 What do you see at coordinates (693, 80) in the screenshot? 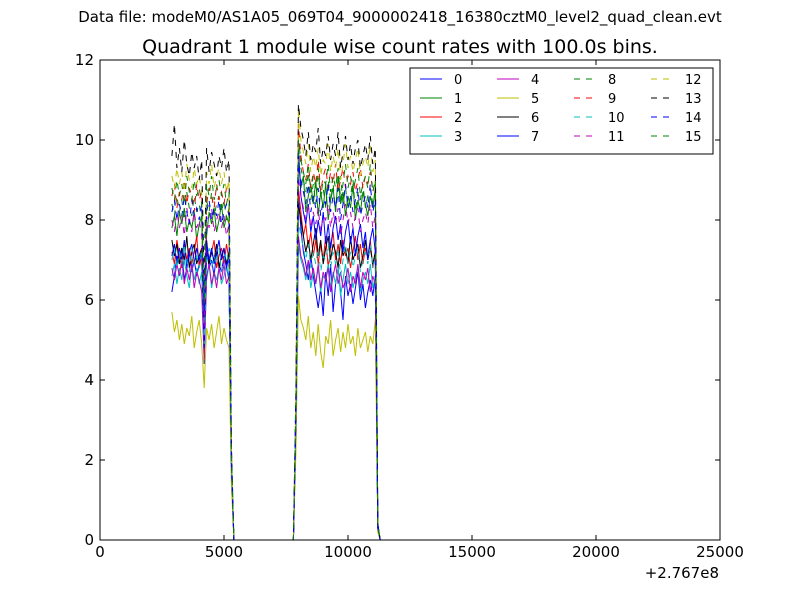
I see `legend-label-12: 12` at bounding box center [693, 80].